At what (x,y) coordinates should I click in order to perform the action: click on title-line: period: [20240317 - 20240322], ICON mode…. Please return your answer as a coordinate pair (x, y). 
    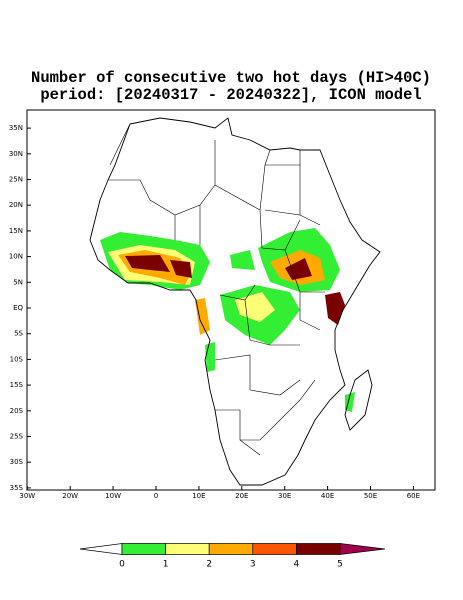
    Looking at the image, I should click on (230, 95).